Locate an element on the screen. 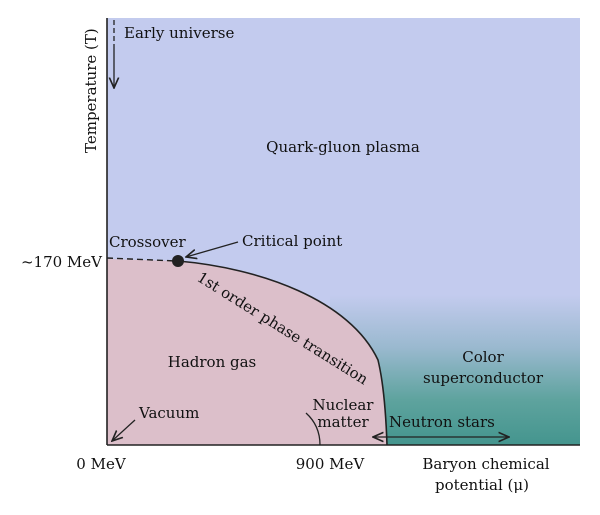 The image size is (600, 515). color-superconductor-label-1: Color is located at coordinates (483, 357).